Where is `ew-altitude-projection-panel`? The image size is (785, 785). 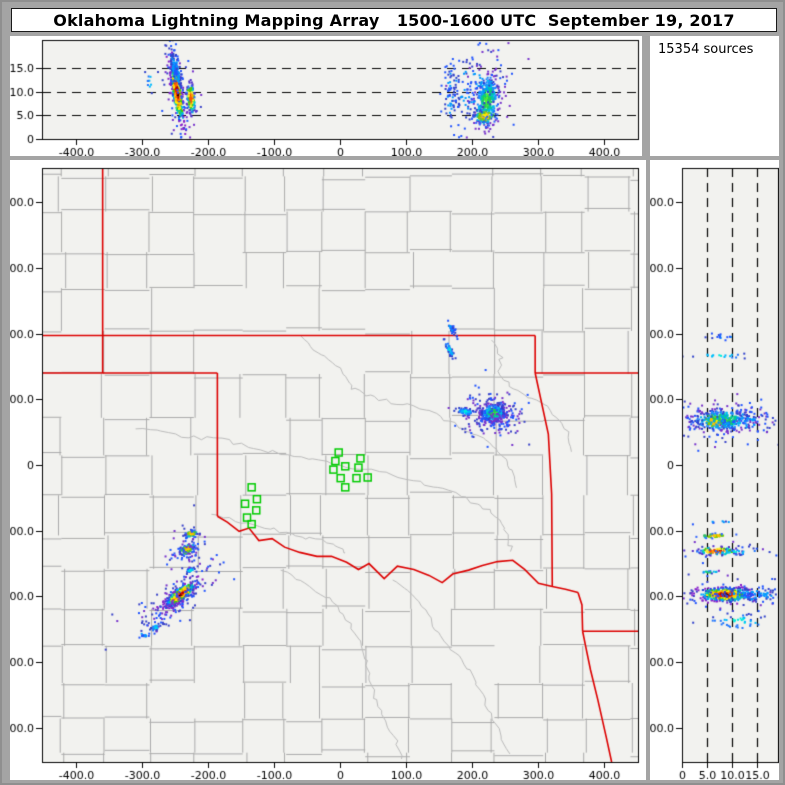
ew-altitude-projection-panel is located at coordinates (326, 96).